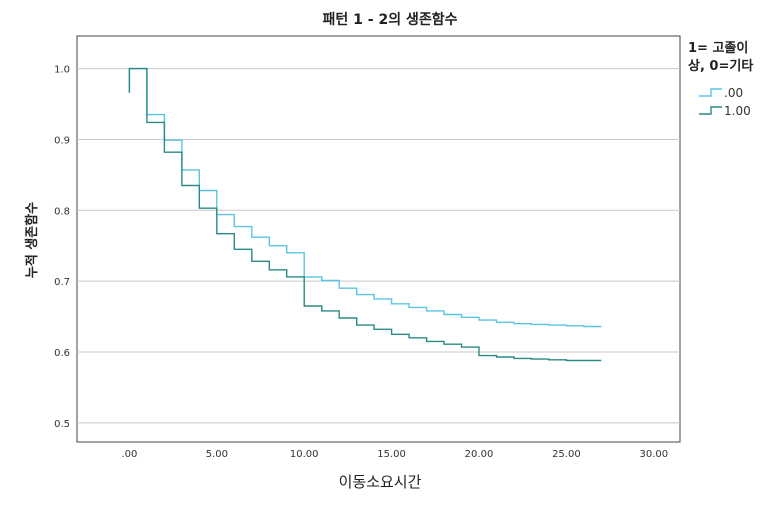  Describe the element at coordinates (380, 482) in the screenshot. I see `x-axis-label: 이동소요시간` at that location.